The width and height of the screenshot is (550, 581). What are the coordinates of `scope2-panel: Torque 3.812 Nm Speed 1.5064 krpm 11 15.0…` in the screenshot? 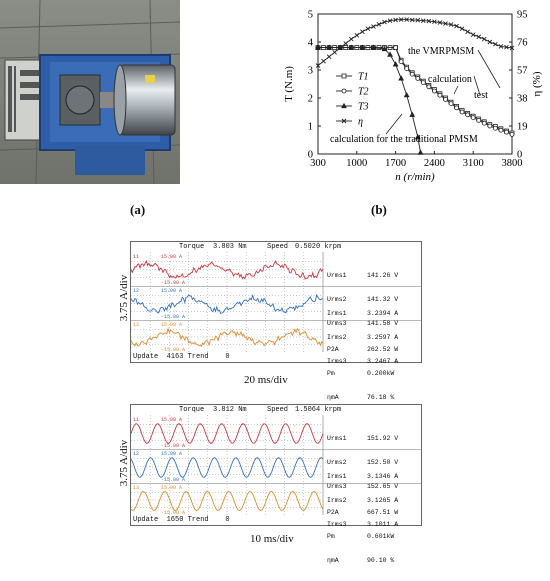 It's located at (276, 484).